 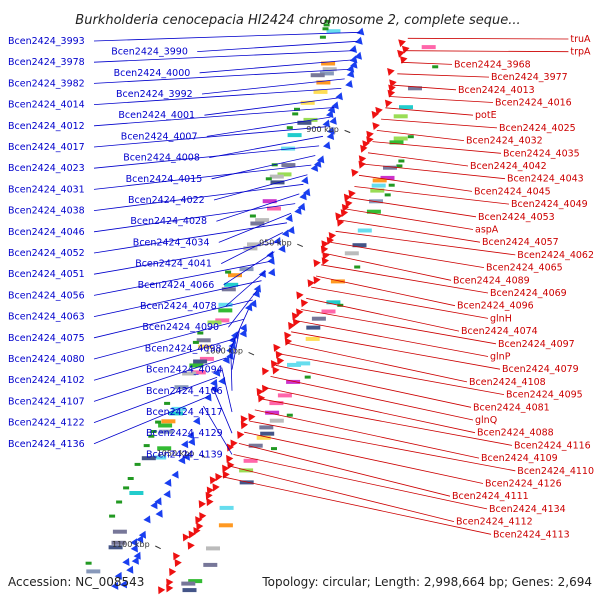 What do you see at coordinates (523, 484) in the screenshot?
I see `right-gene-label: Bcen2424_4126` at bounding box center [523, 484].